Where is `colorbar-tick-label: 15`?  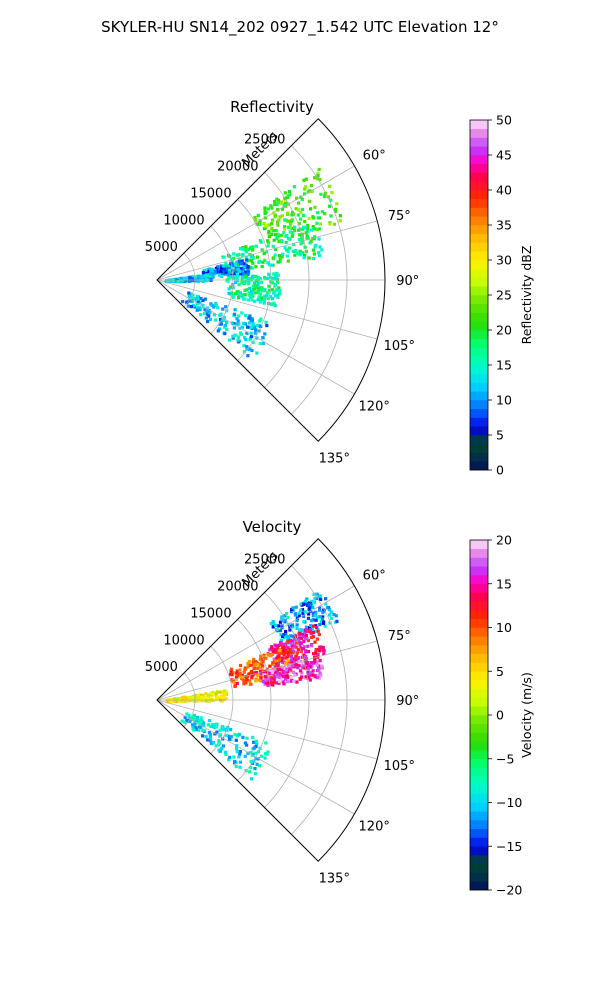
colorbar-tick-label: 15 is located at coordinates (504, 365).